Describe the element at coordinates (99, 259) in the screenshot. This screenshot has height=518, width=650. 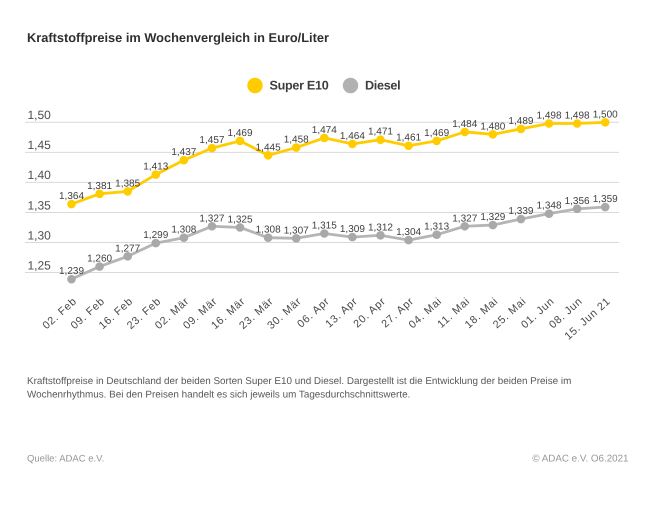
I see `svg-text: 1,260` at that location.